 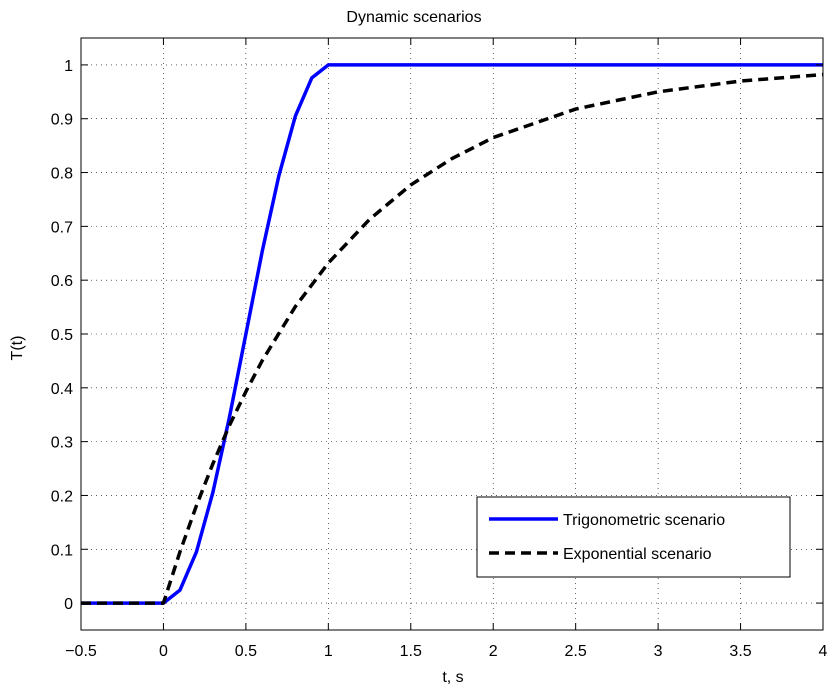 I want to click on legend-box, so click(x=633, y=537).